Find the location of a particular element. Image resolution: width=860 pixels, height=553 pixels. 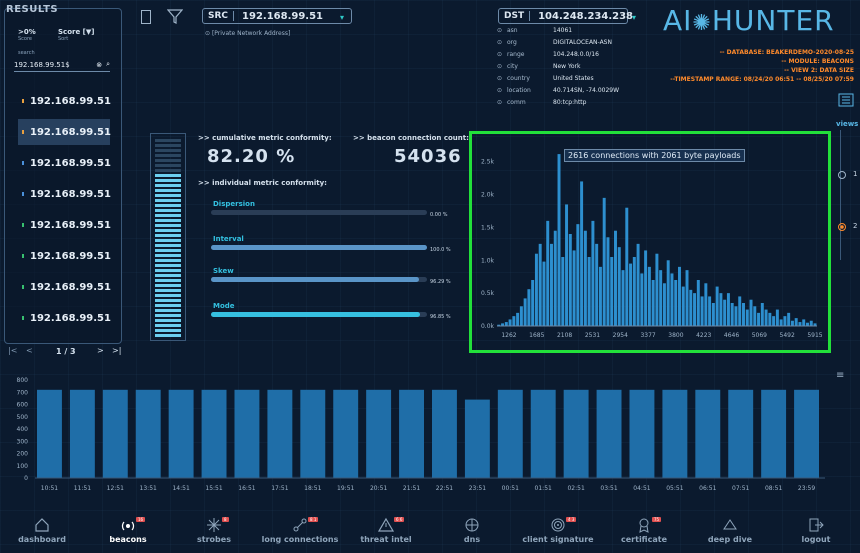

filter-icon is located at coordinates (175, 16).